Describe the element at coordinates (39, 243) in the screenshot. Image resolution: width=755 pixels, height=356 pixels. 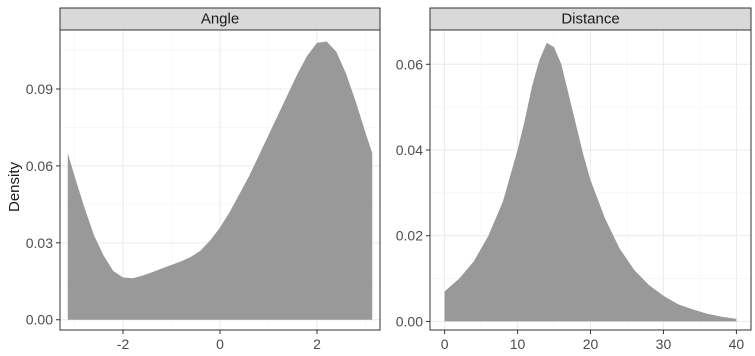
I see `angle-y-tick-label: 0.03` at that location.